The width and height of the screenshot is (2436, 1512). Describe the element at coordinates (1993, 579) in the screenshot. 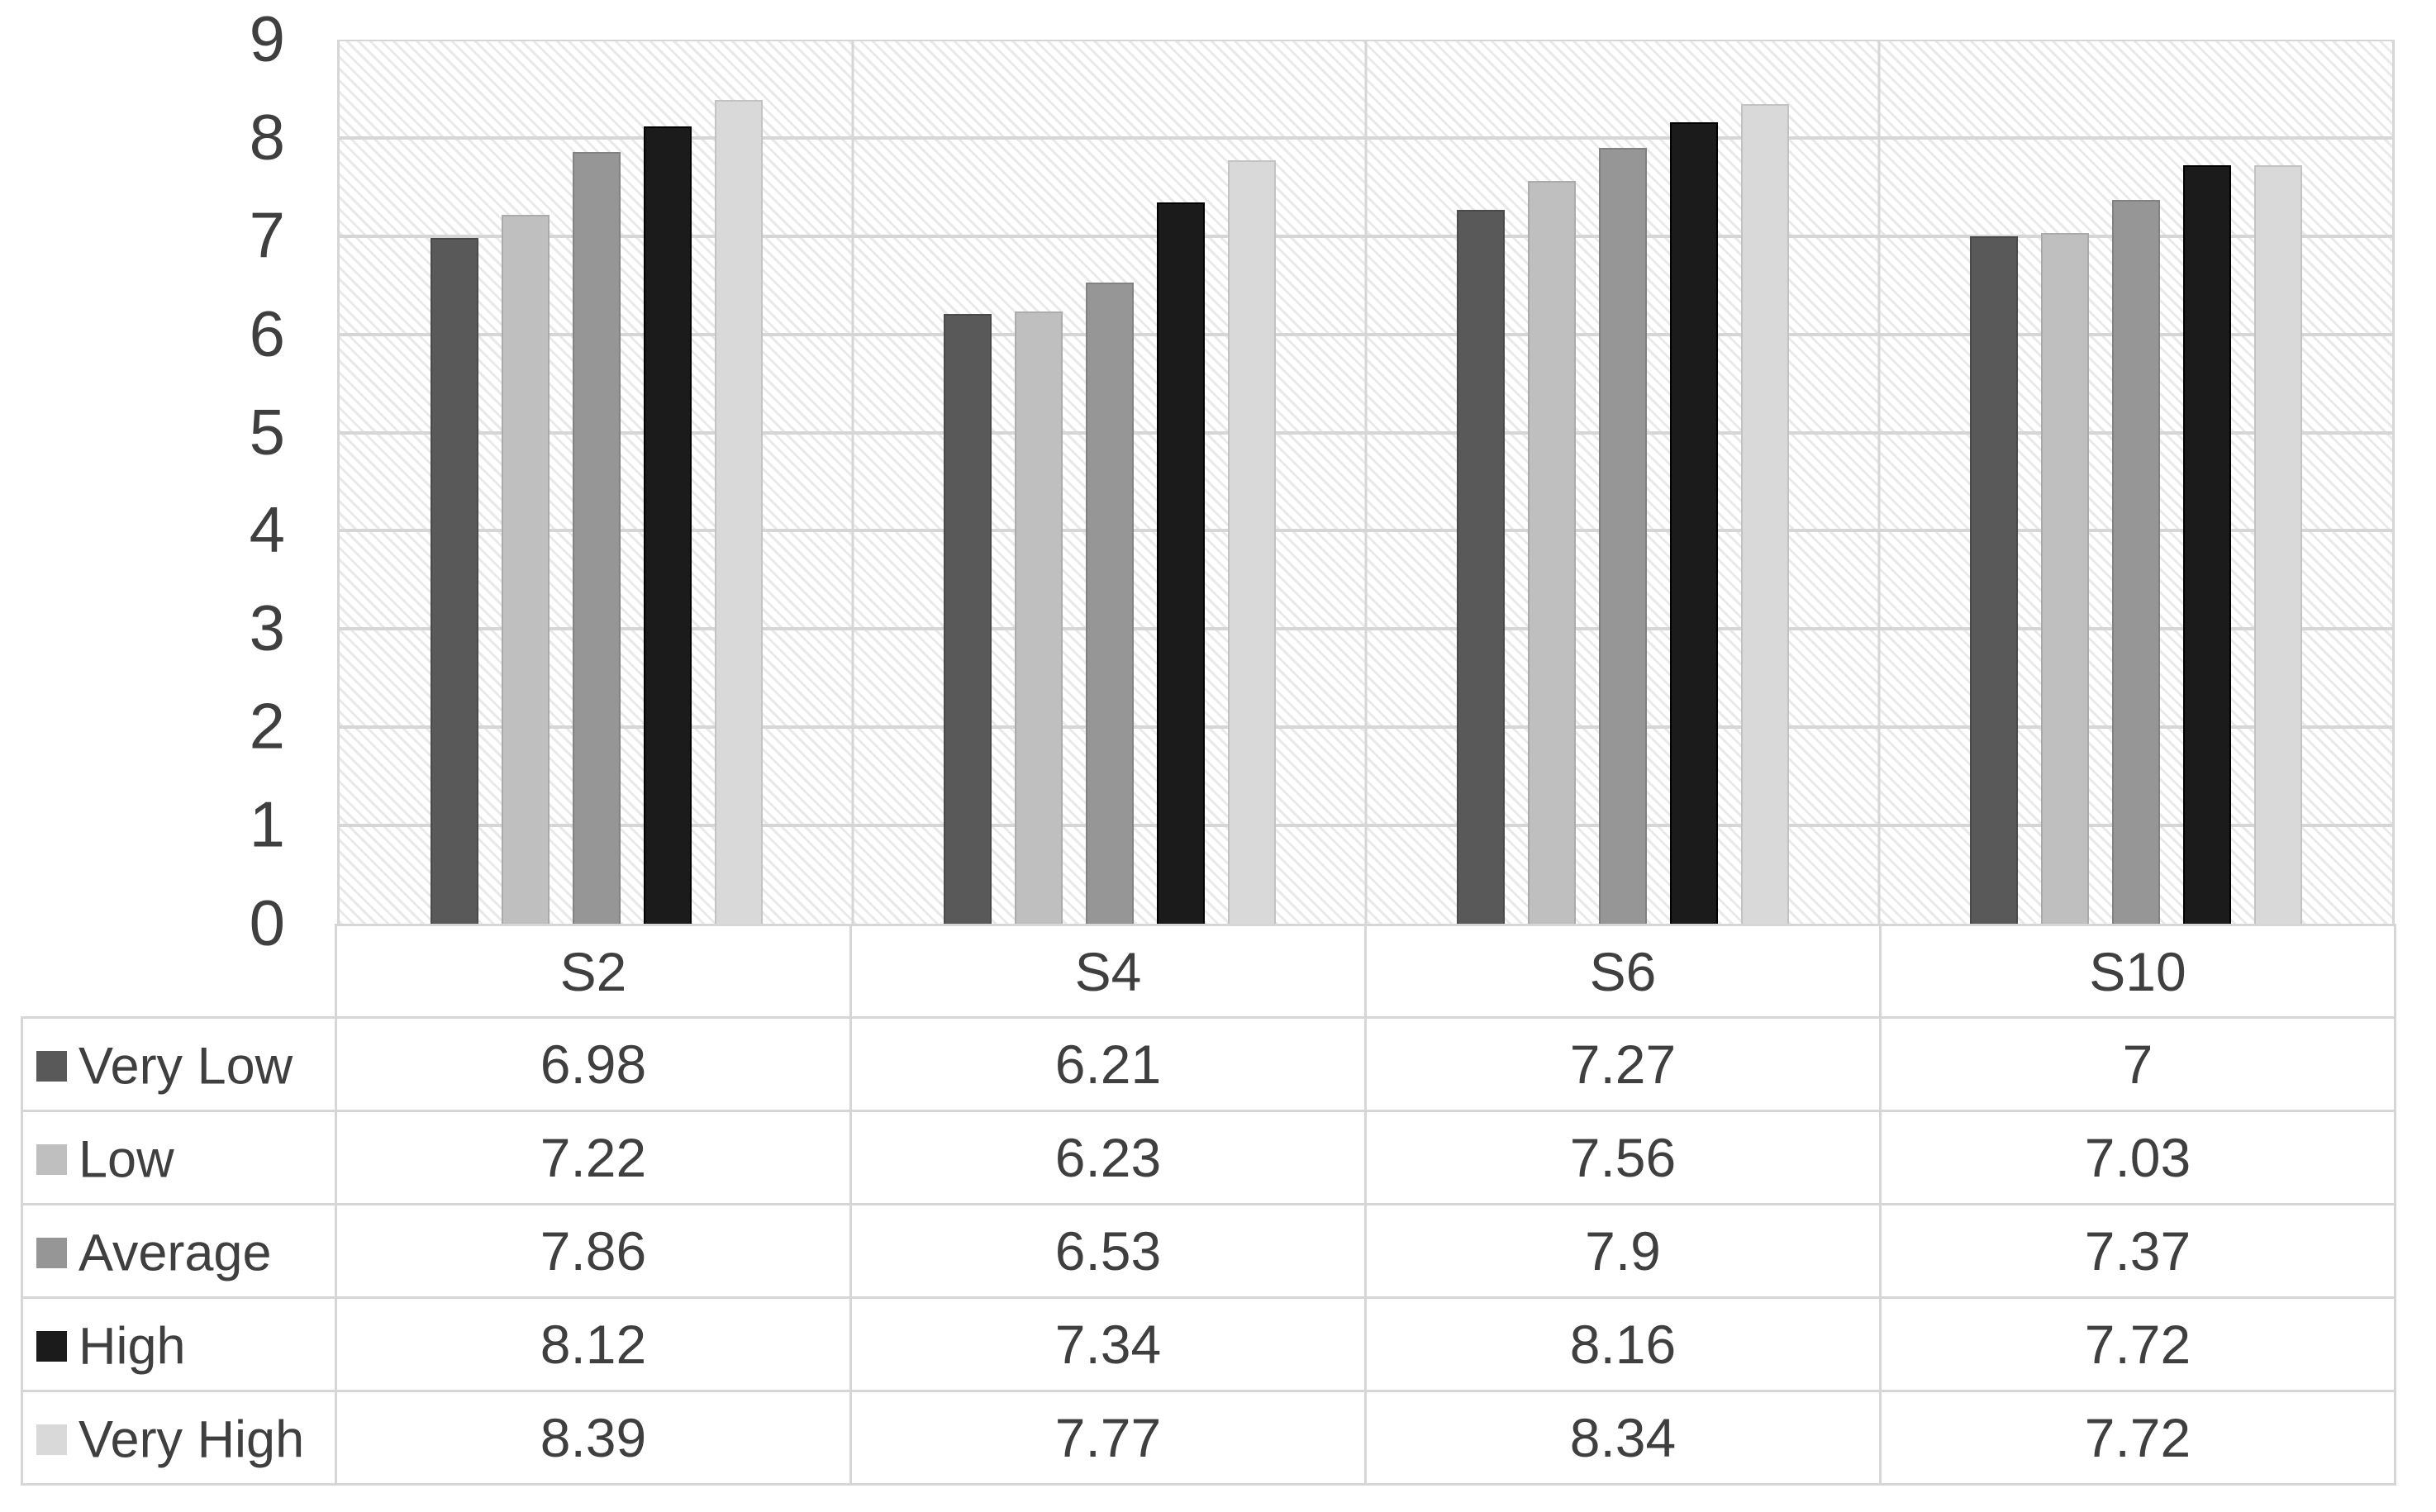

I see `bar-very-low-s10` at that location.